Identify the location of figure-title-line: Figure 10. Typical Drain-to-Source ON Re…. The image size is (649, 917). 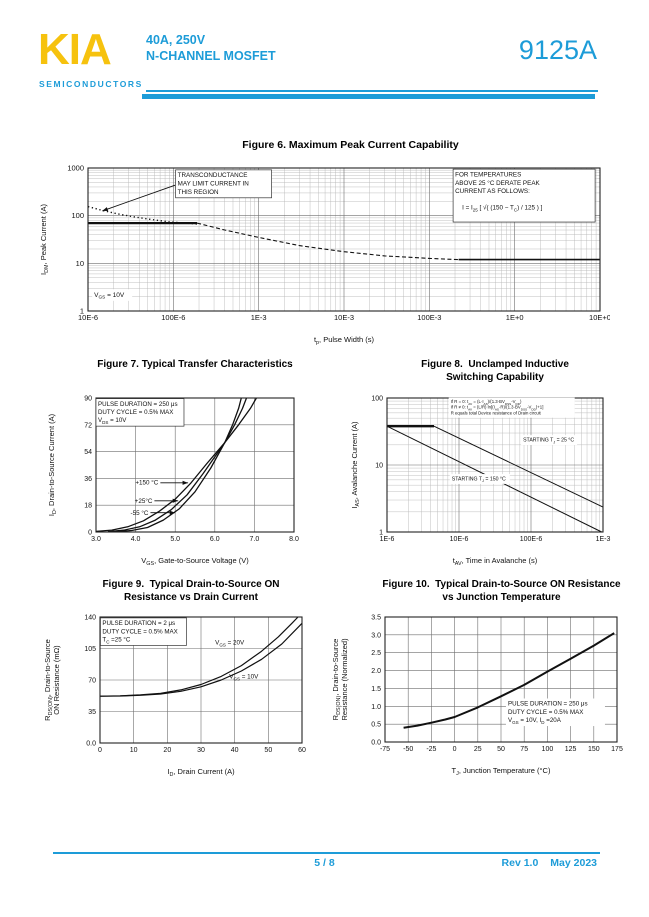
(501, 584).